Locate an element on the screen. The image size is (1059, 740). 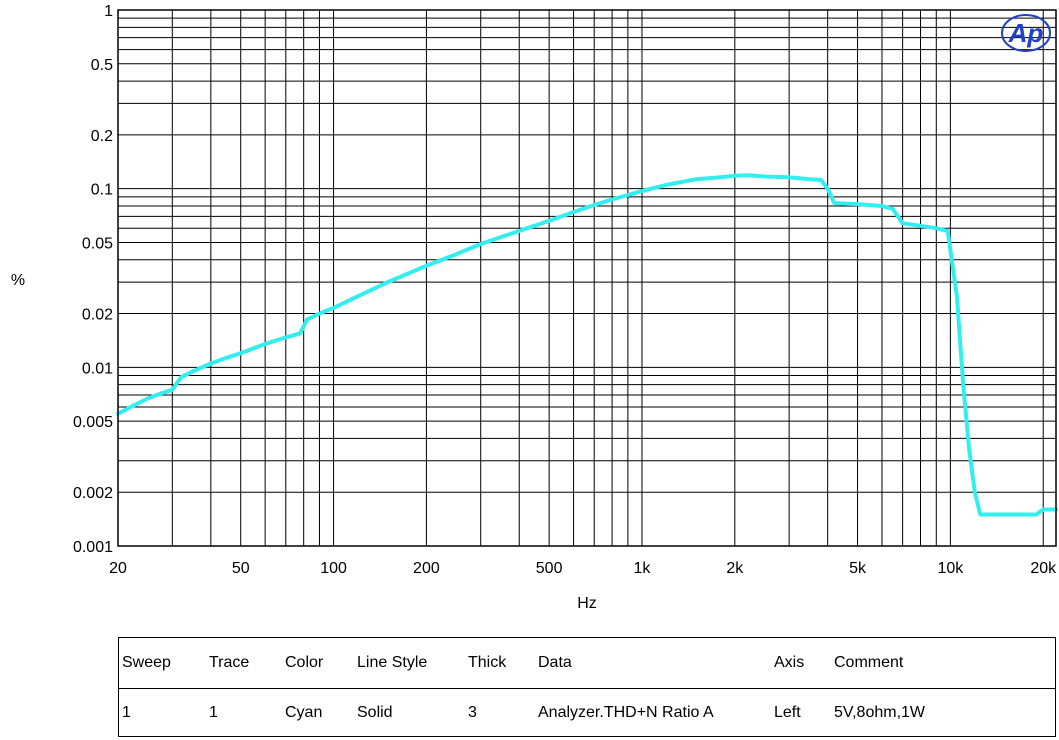
y-tick-label: 0.1 is located at coordinates (102, 190).